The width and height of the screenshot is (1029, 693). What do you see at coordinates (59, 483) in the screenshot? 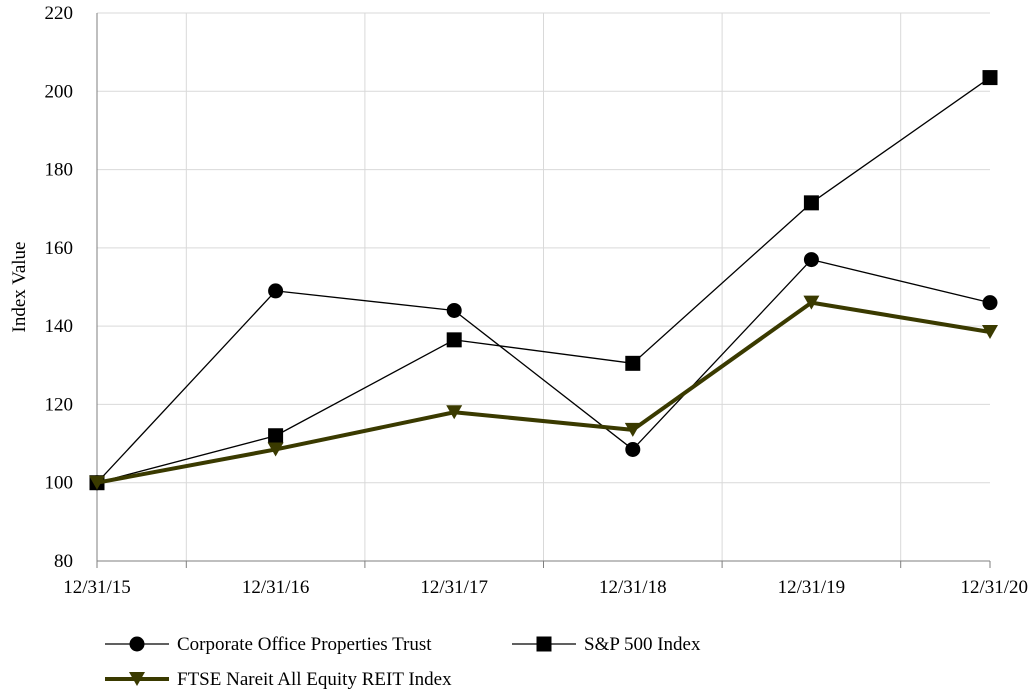
I see `y-tick-label: 100` at bounding box center [59, 483].